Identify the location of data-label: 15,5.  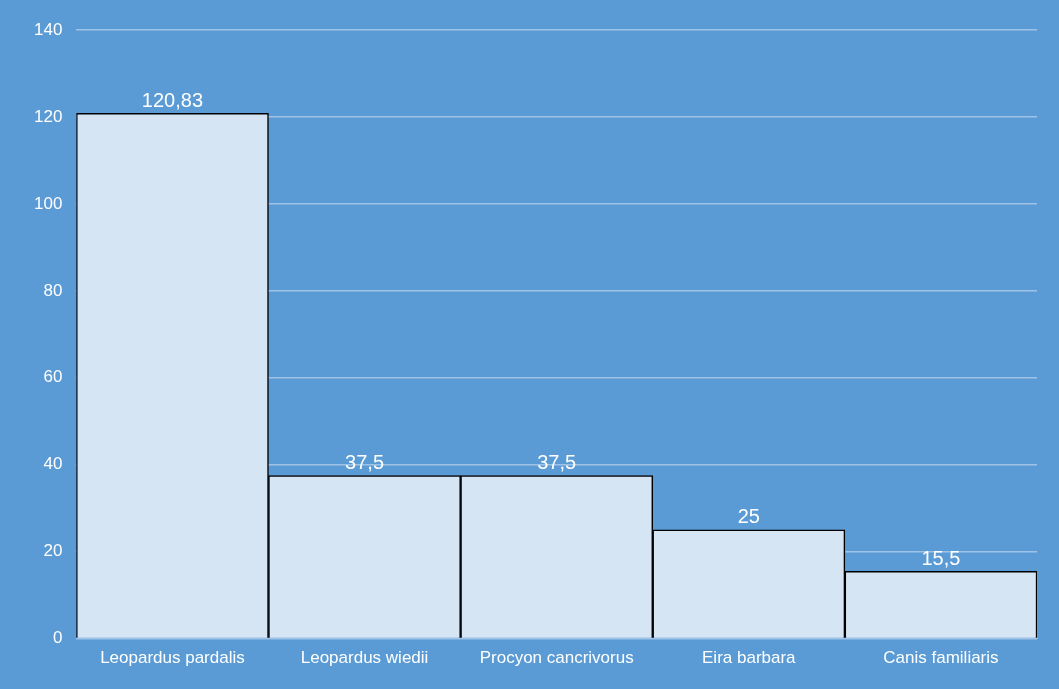
(941, 557).